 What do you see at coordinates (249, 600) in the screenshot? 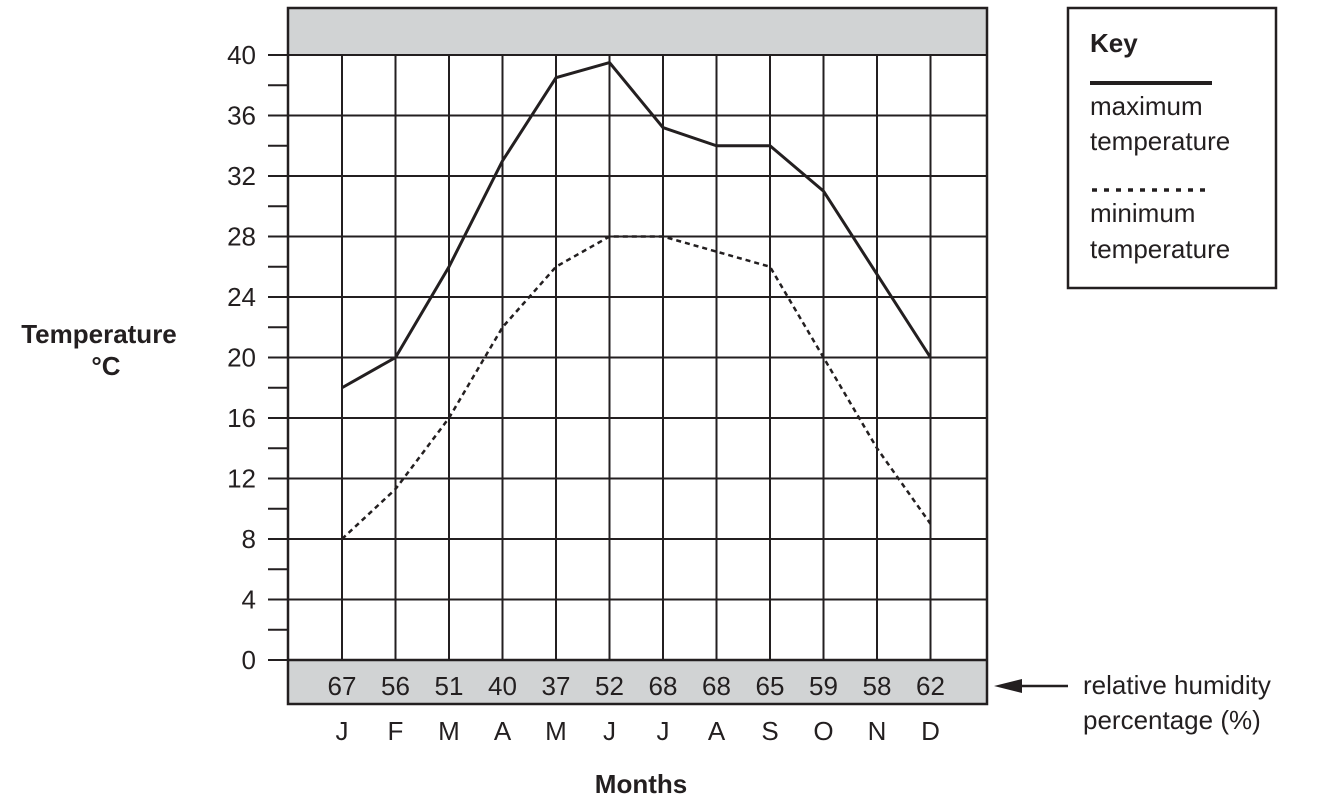
I see `y-tick-label: 4` at bounding box center [249, 600].